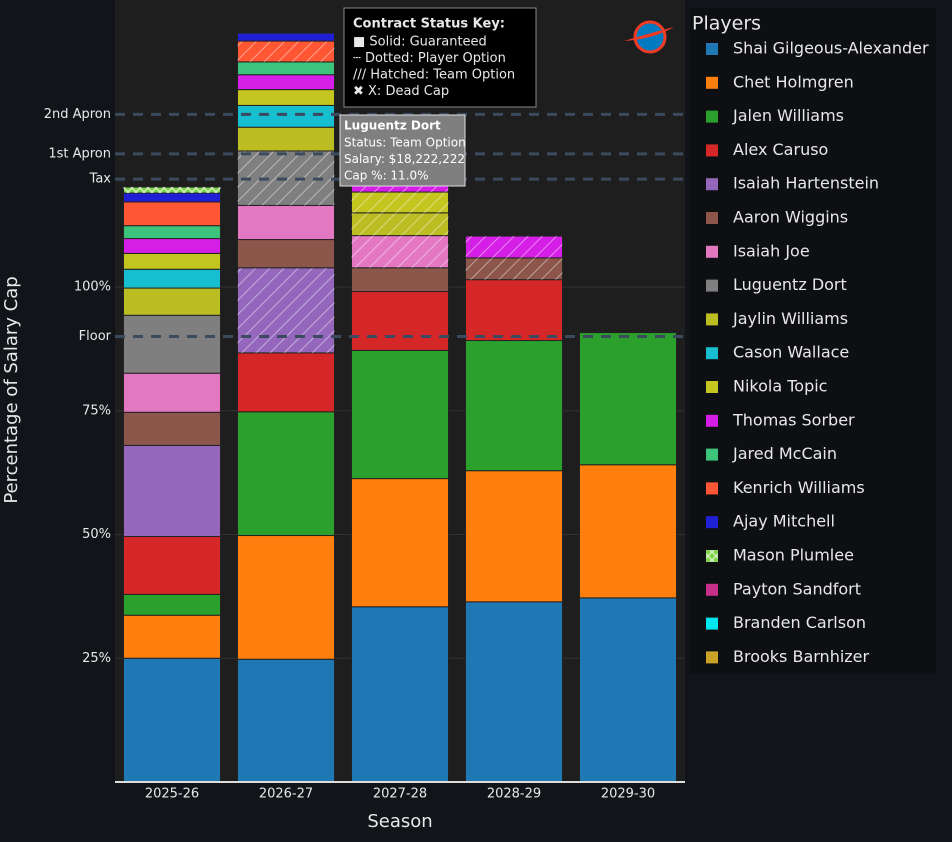 The width and height of the screenshot is (952, 842). What do you see at coordinates (771, 250) in the screenshot?
I see `legend-label: Isaiah Joe` at bounding box center [771, 250].